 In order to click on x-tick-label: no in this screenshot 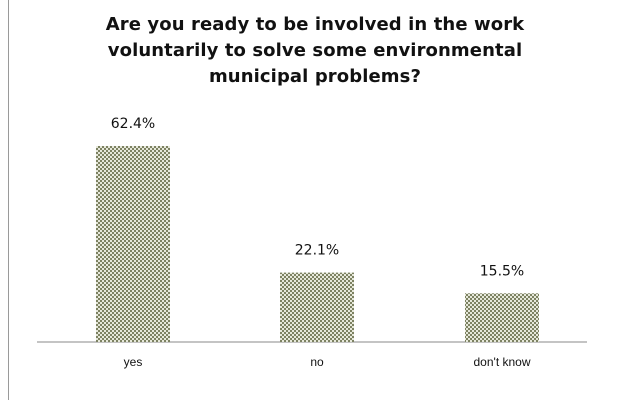, I will do `click(317, 362)`.